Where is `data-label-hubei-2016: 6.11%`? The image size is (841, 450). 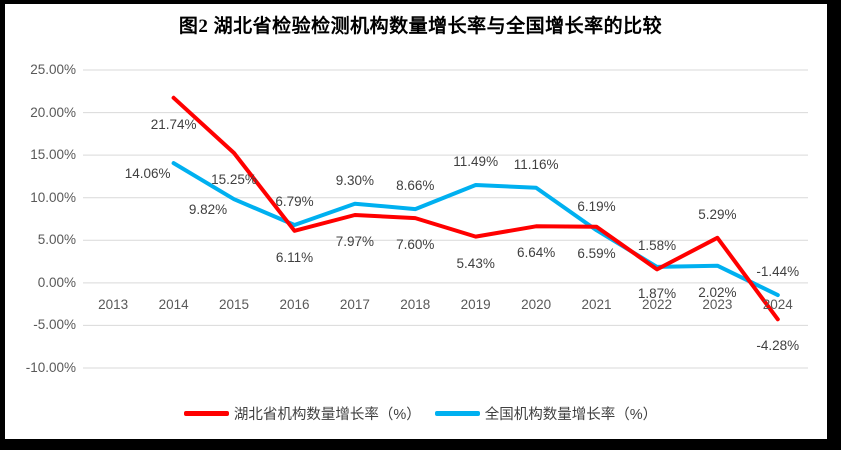 data-label-hubei-2016: 6.11% is located at coordinates (294, 257).